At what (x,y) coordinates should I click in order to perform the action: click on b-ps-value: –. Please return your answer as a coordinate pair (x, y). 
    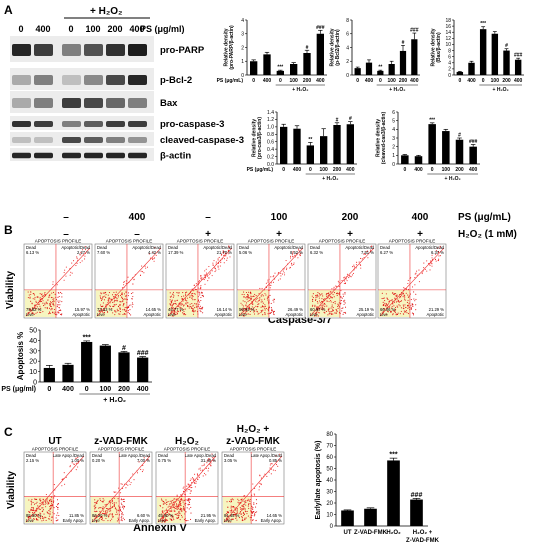
    Looking at the image, I should click on (66, 217).